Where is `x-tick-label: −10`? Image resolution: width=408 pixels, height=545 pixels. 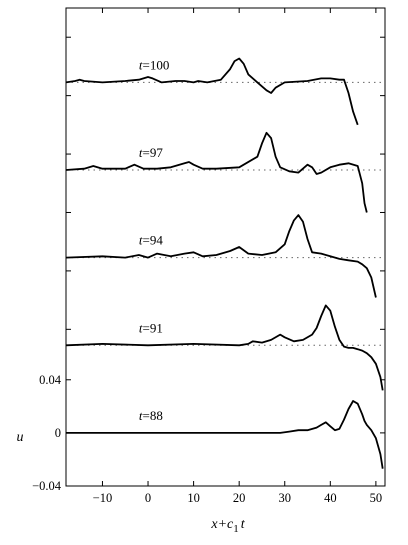 x-tick-label: −10 is located at coordinates (103, 498).